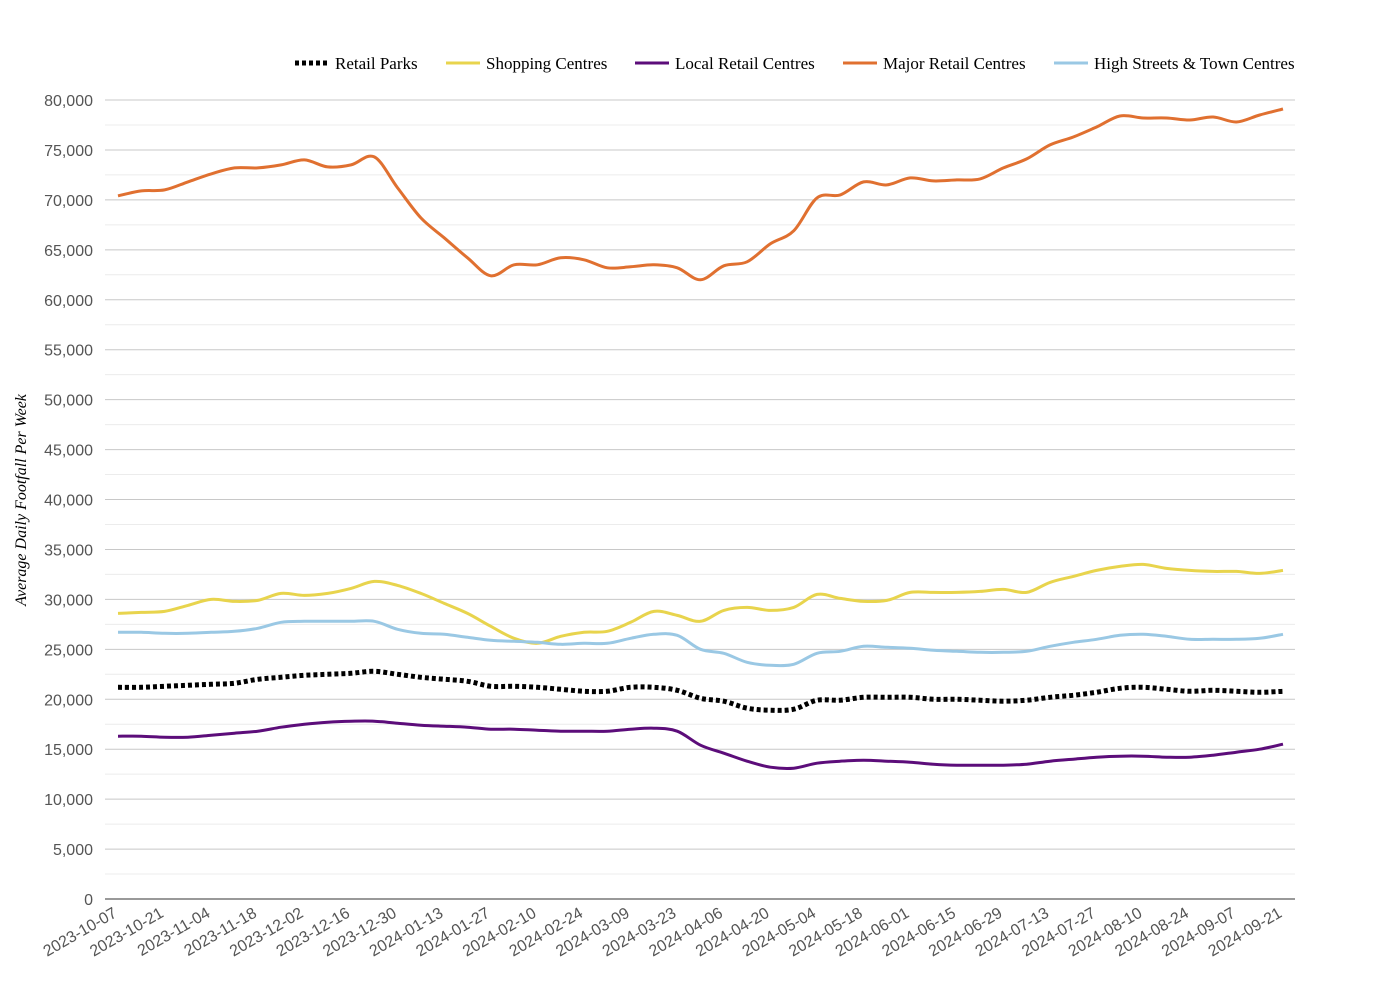 The width and height of the screenshot is (1400, 1000). I want to click on legend-label-shopping-centres: Shopping Centres, so click(546, 63).